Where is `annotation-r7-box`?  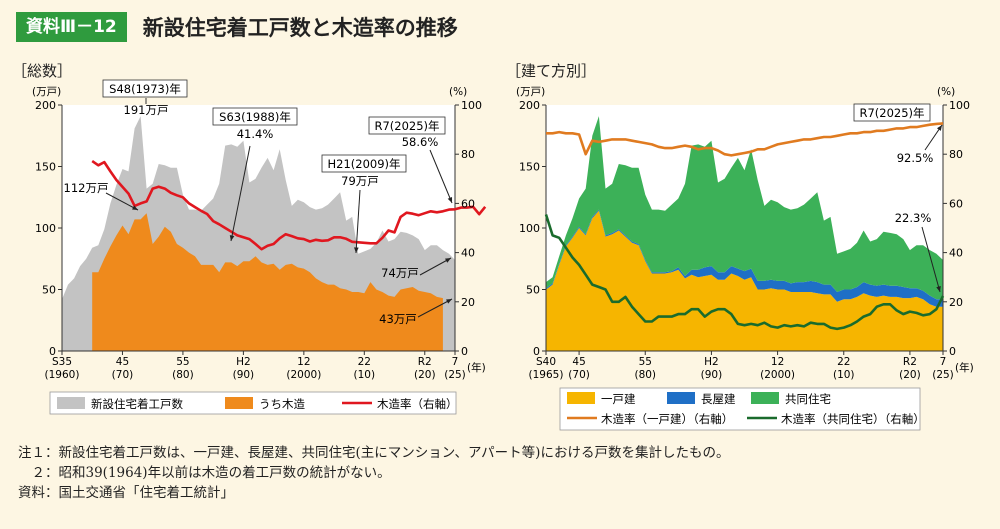
annotation-r7-box is located at coordinates (407, 125).